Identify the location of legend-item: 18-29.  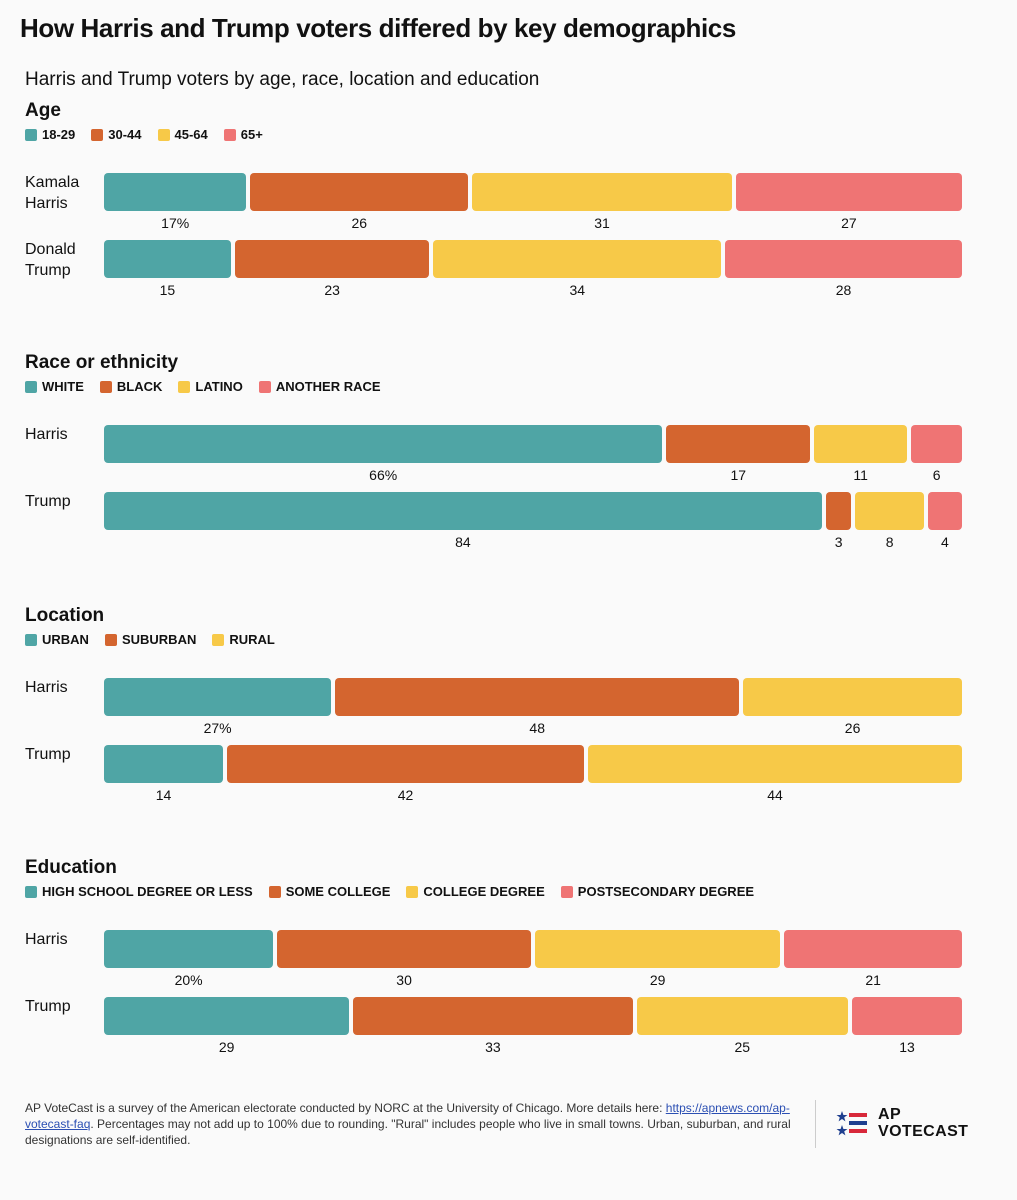
(50, 134).